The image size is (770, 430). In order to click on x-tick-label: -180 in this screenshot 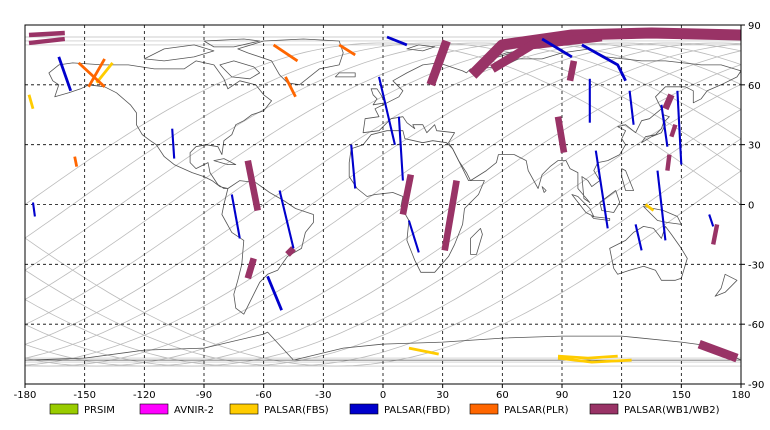, I will do `click(25, 395)`.